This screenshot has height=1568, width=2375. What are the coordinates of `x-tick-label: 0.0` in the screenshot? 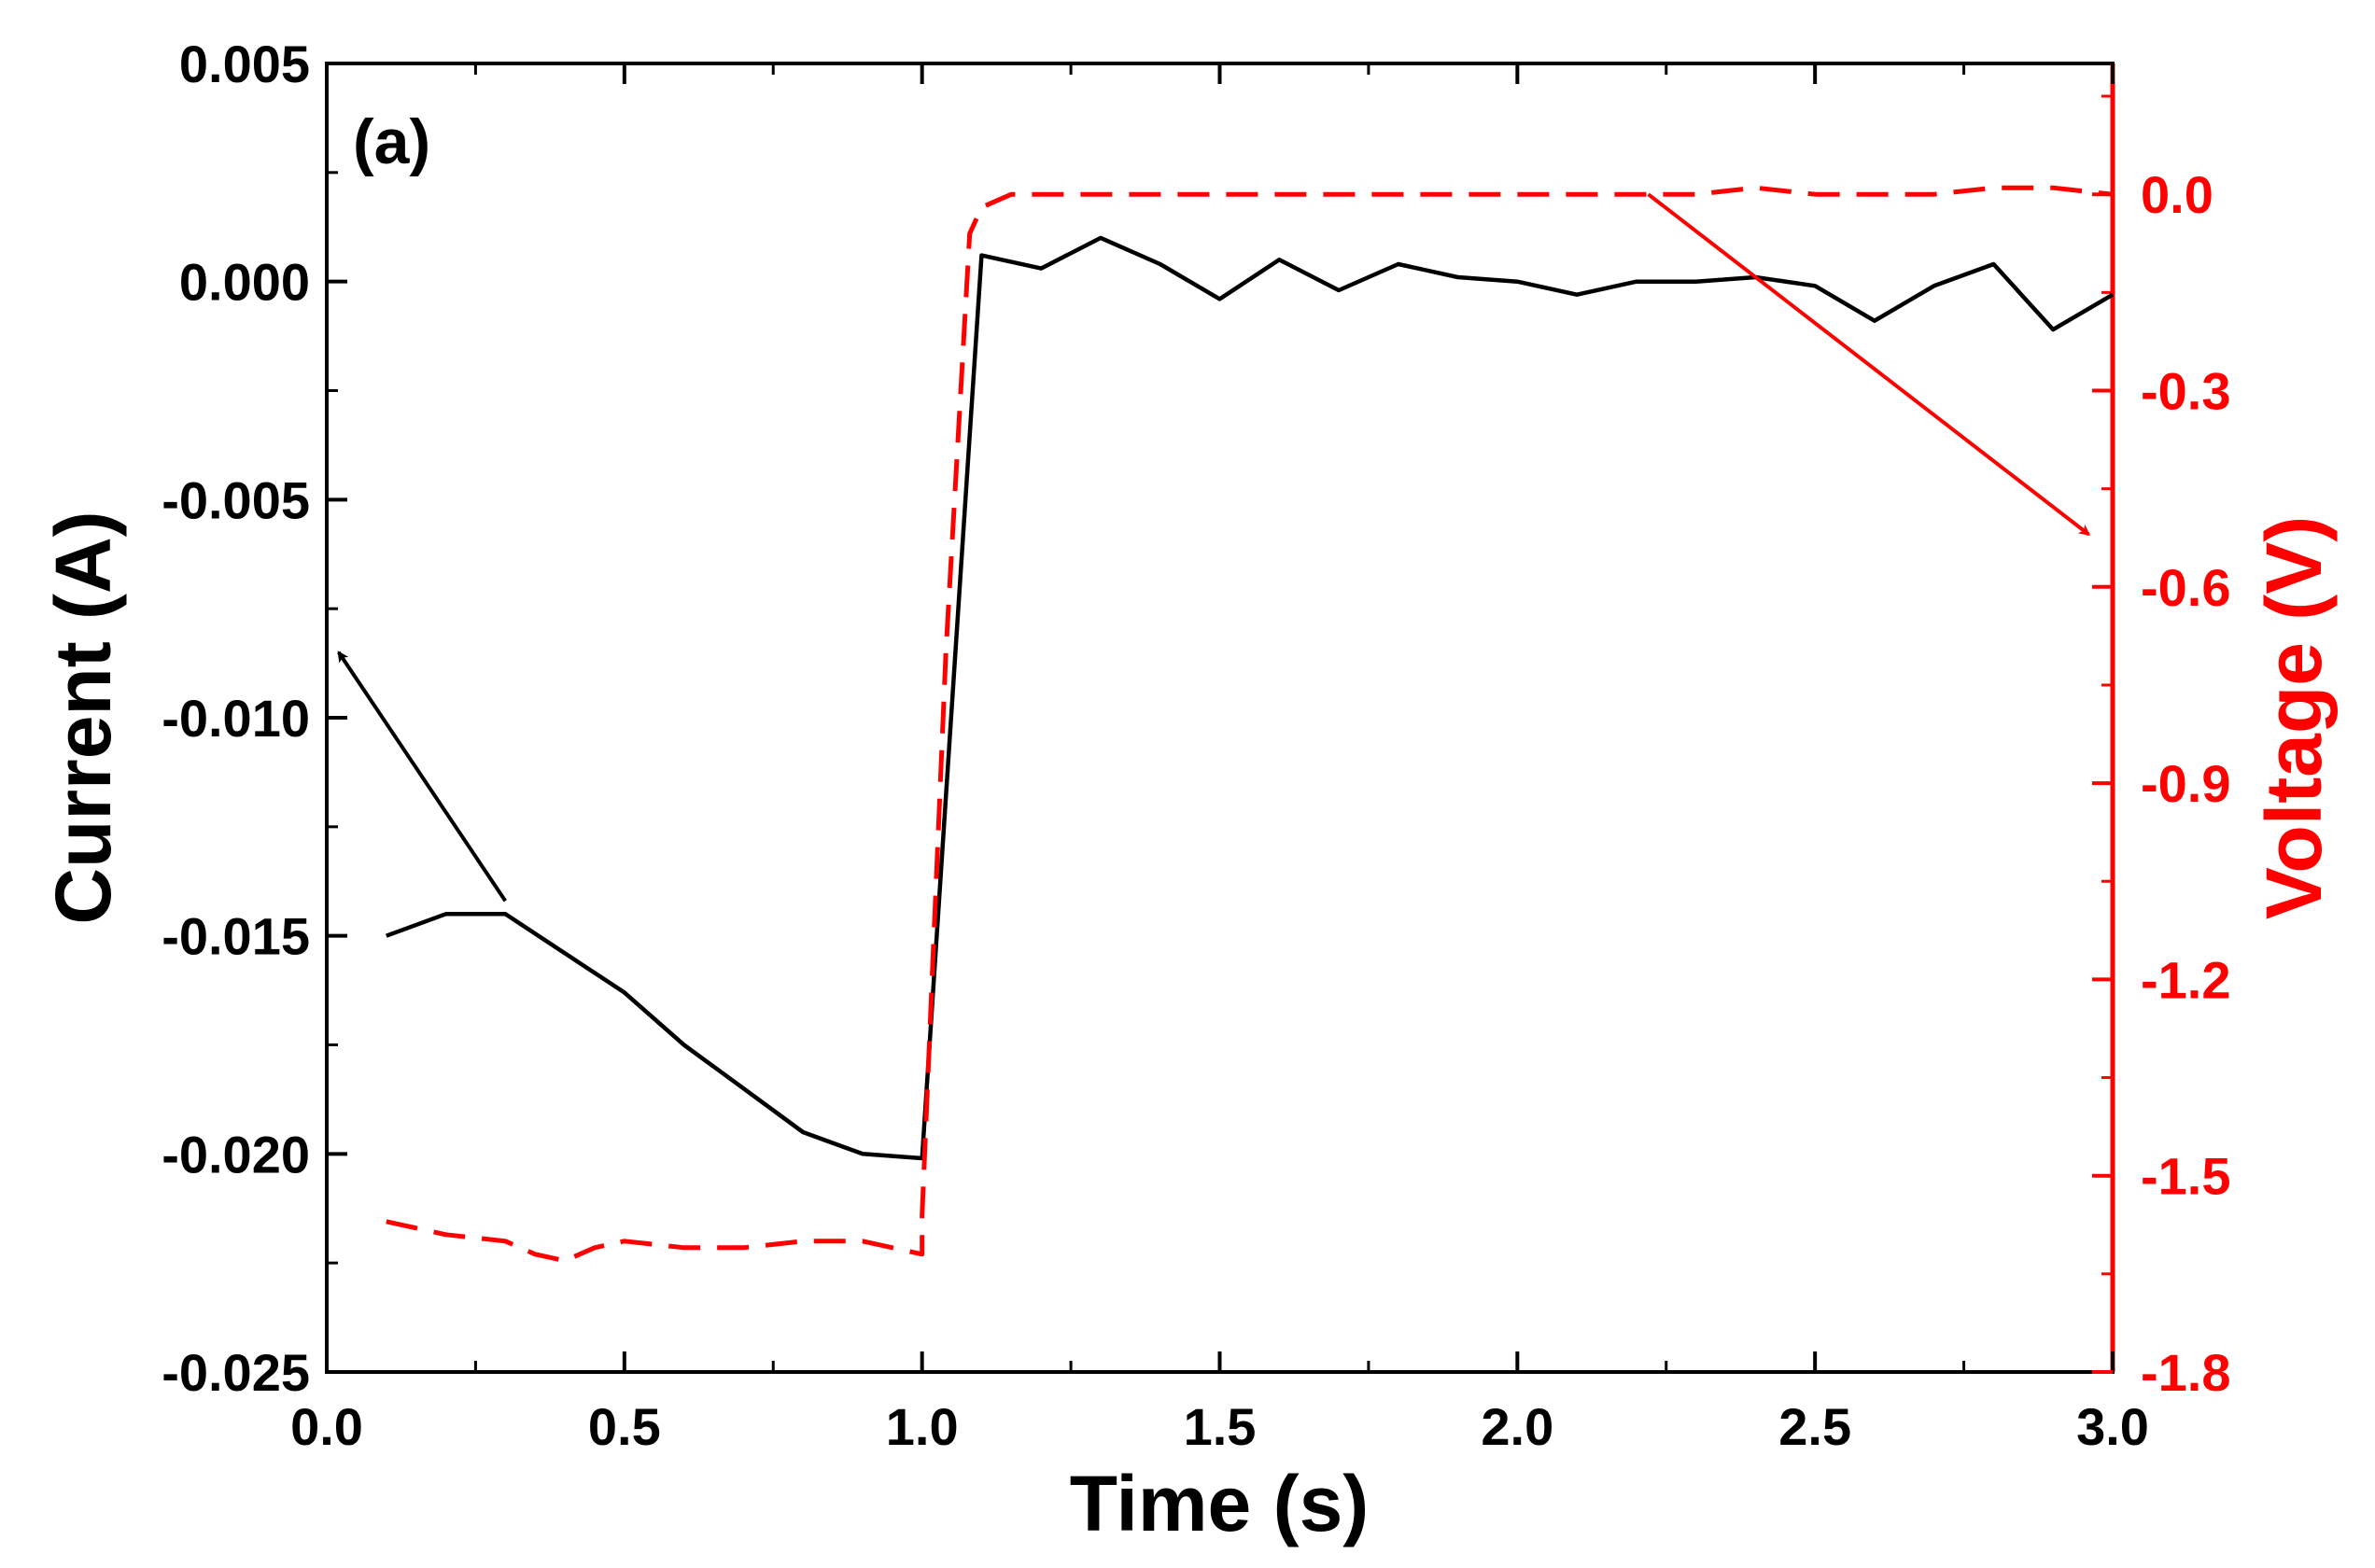 It's located at (326, 1426).